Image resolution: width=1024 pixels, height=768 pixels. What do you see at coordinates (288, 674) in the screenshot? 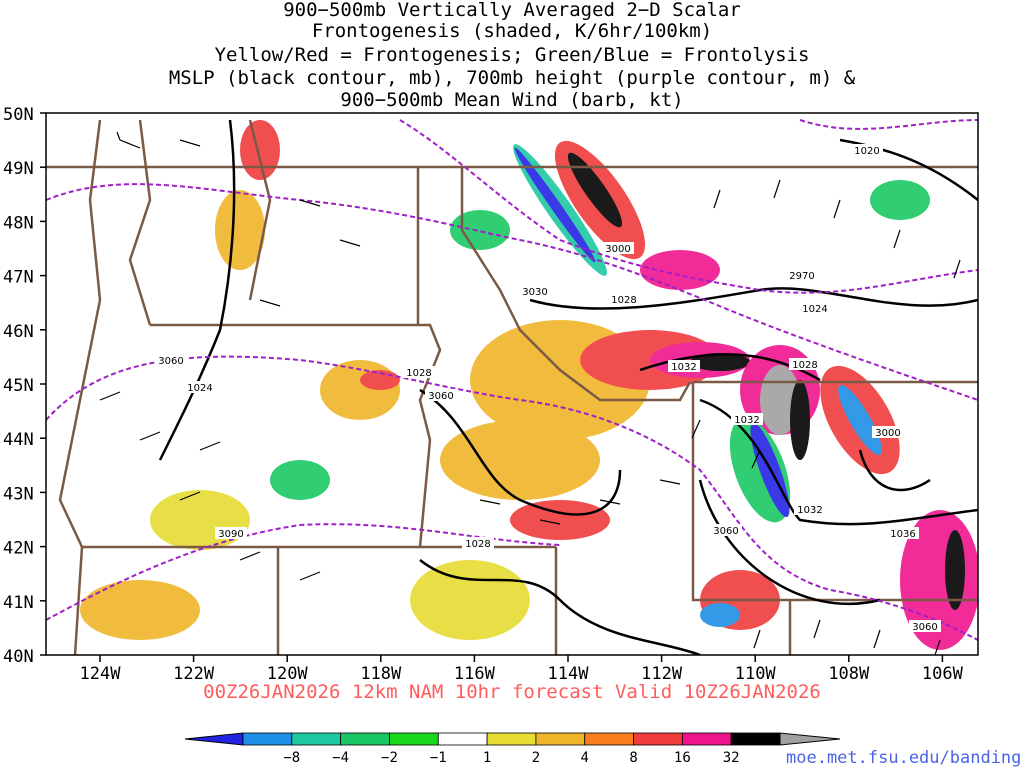
I see `lon-tick-label: 120W` at bounding box center [288, 674].